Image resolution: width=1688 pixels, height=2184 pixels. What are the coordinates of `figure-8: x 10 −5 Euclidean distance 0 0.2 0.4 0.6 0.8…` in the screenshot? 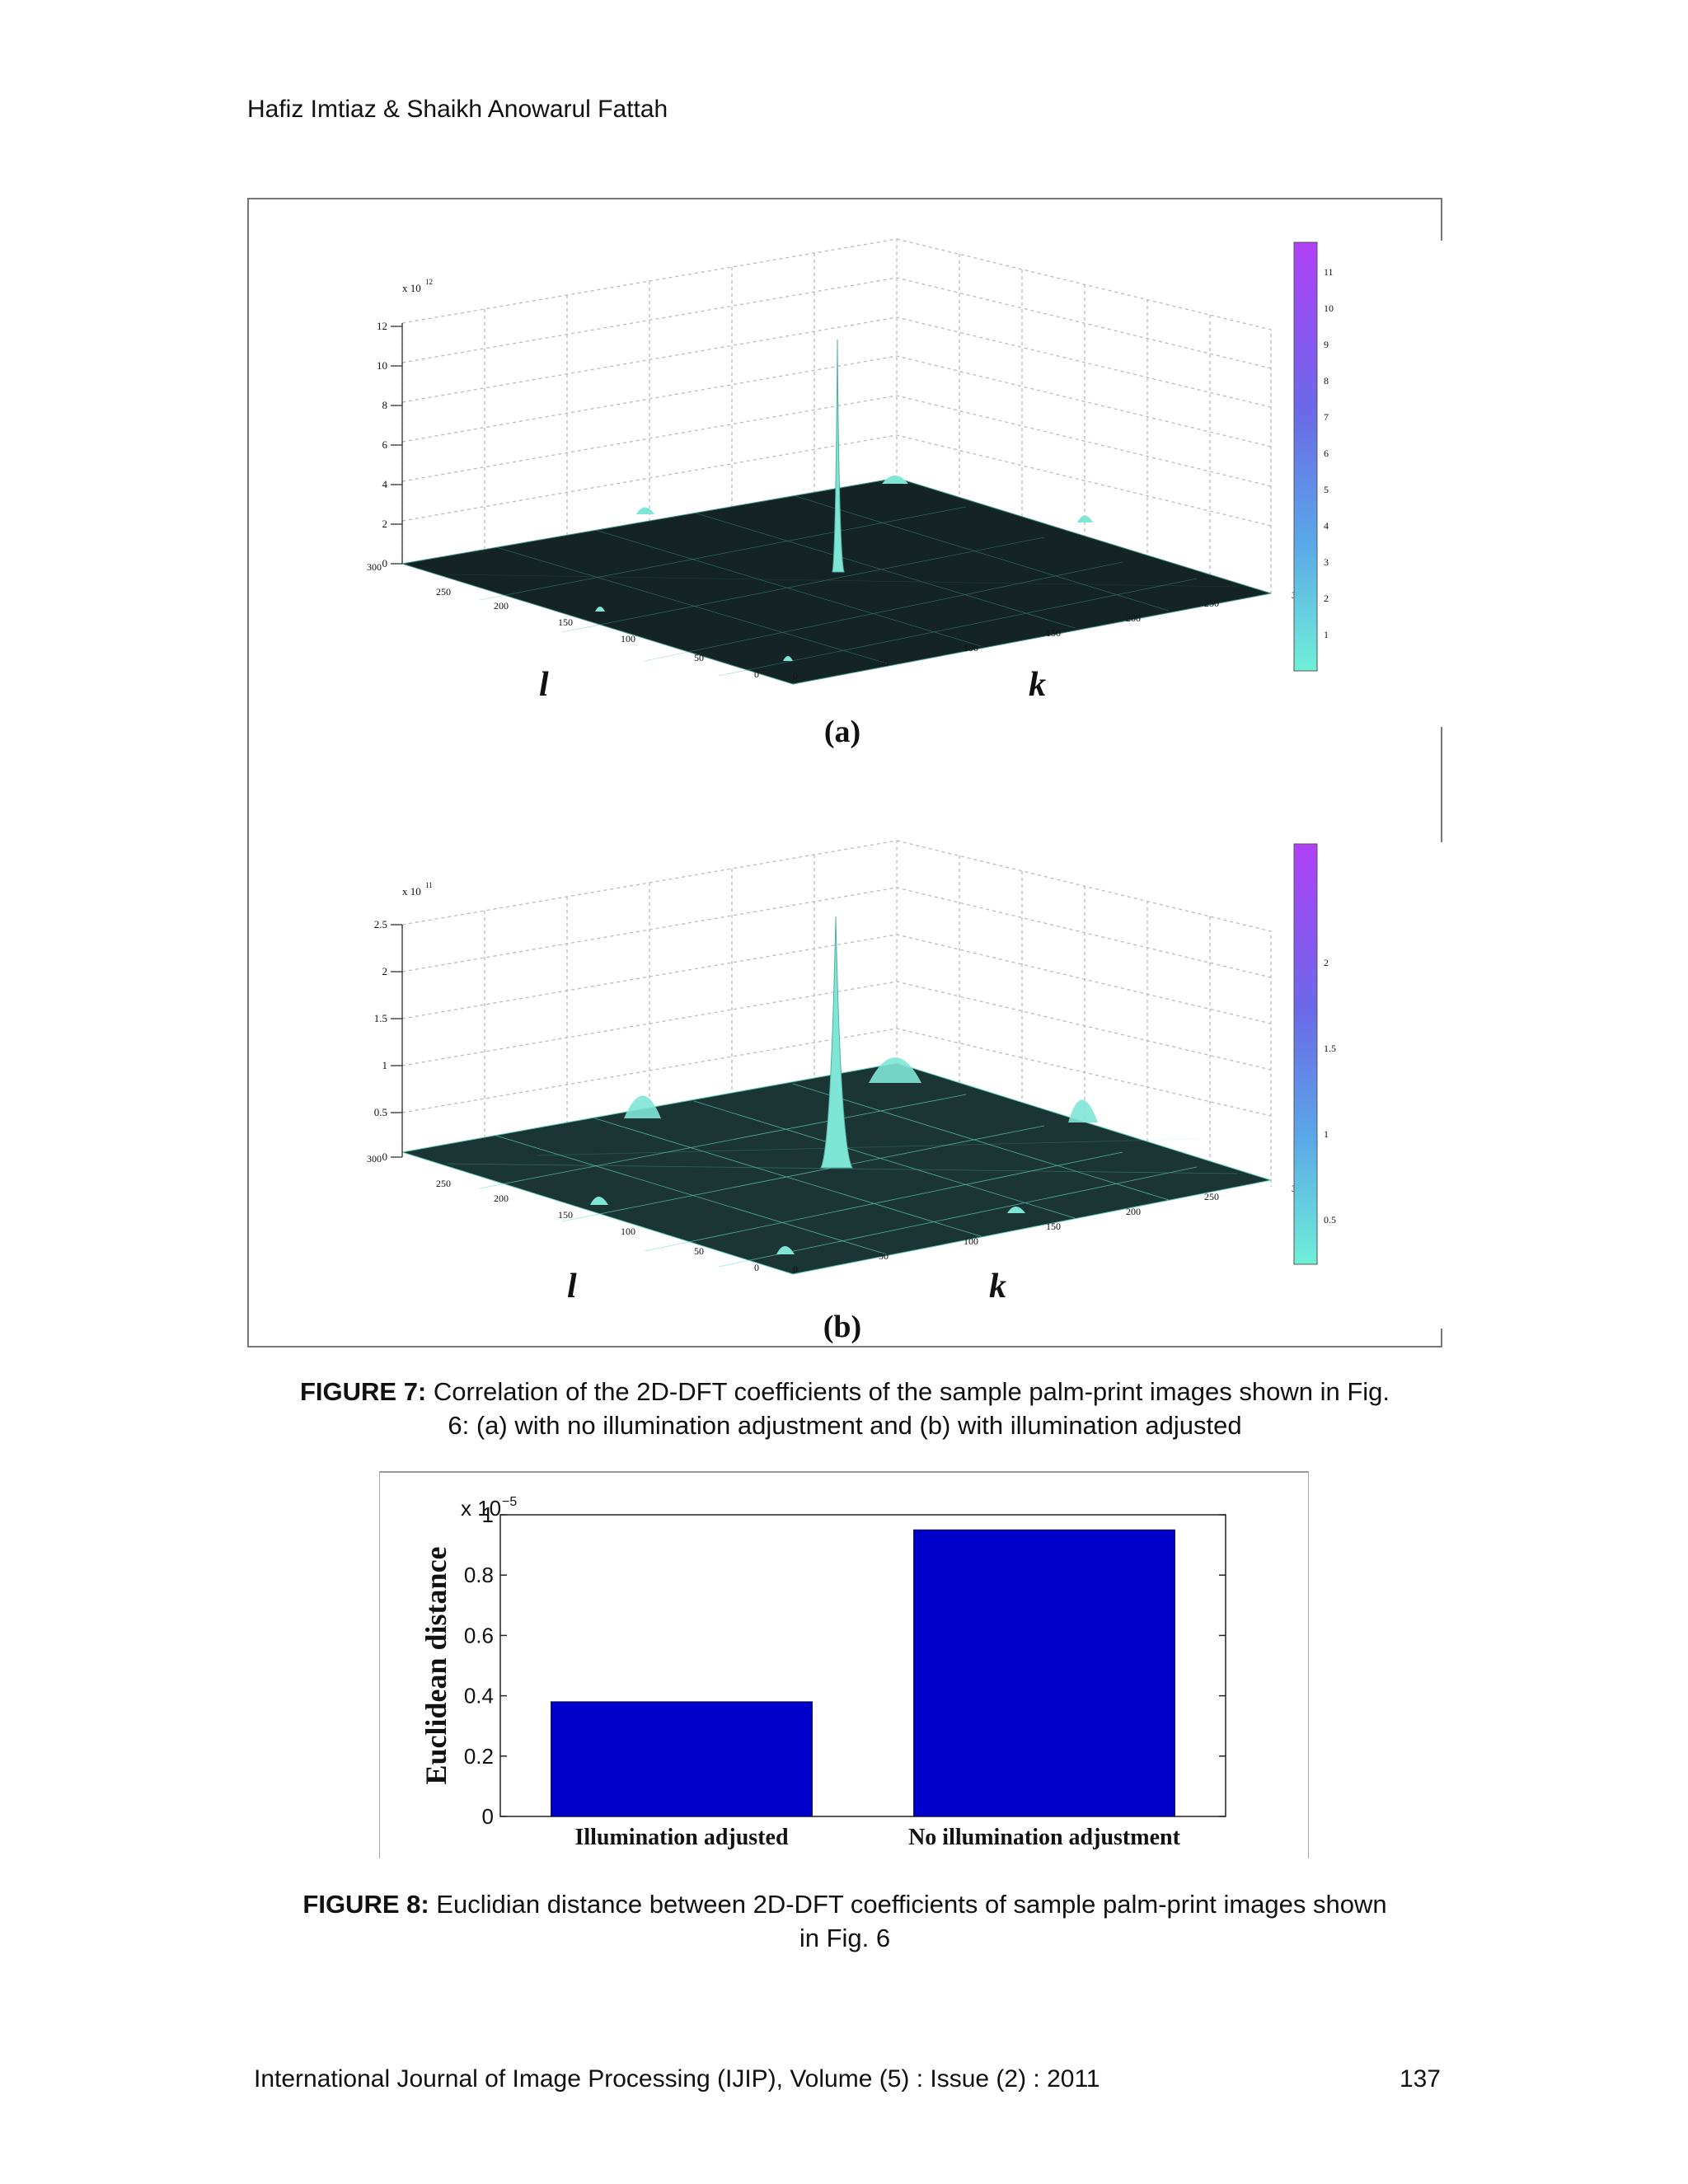 It's located at (844, 1664).